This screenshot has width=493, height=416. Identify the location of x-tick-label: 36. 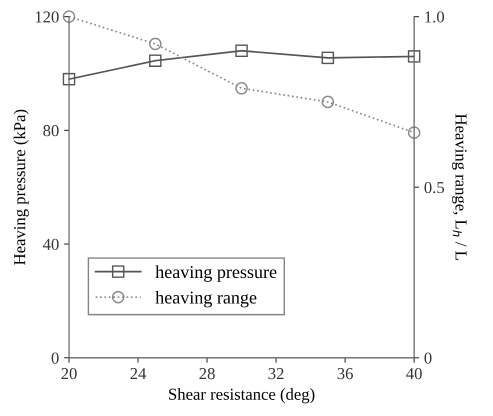
(345, 374).